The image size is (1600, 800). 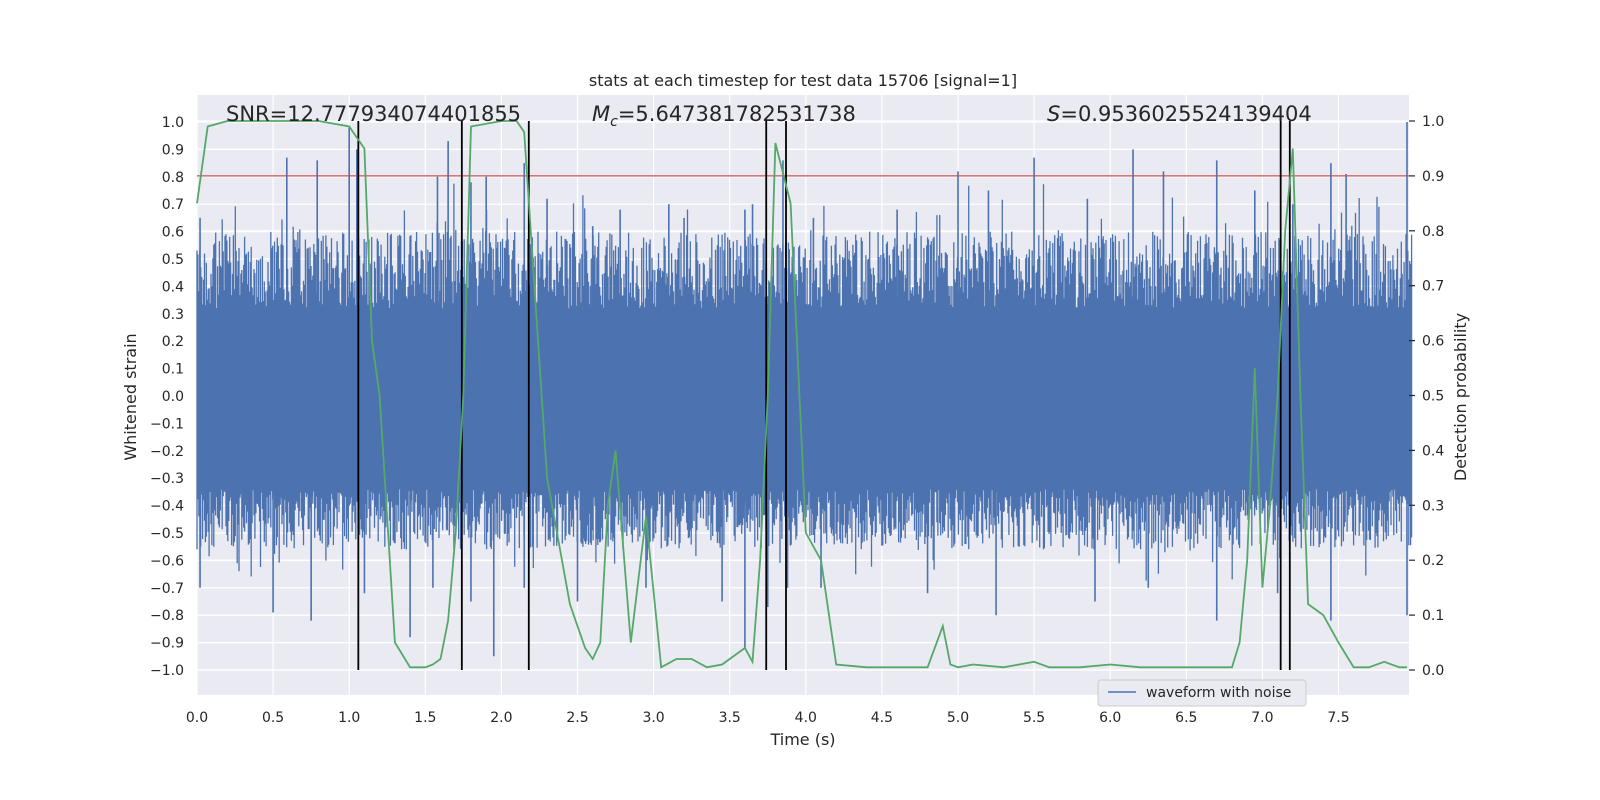 What do you see at coordinates (1338, 718) in the screenshot?
I see `x-tick-label: 7.5` at bounding box center [1338, 718].